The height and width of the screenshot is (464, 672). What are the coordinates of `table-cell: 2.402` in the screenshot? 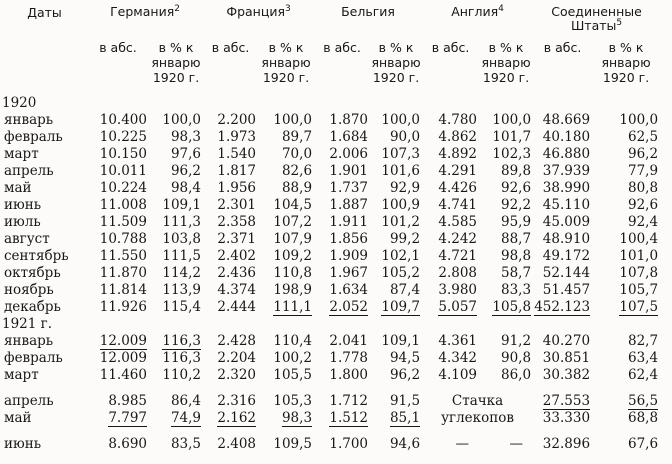 It's located at (237, 256).